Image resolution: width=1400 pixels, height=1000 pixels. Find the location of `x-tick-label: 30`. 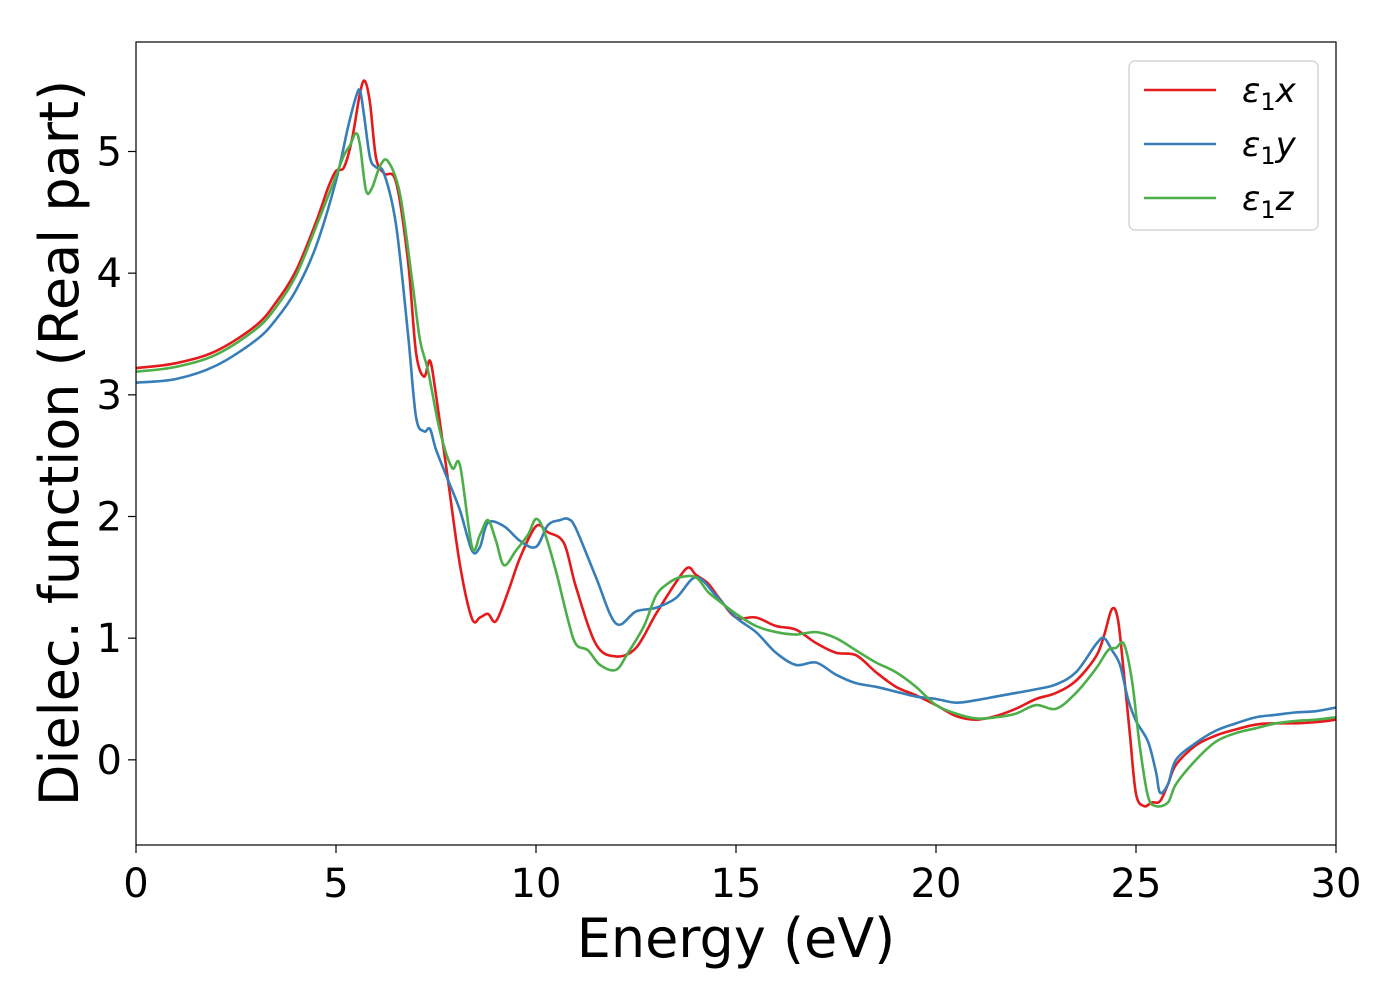

x-tick-label: 30 is located at coordinates (1336, 884).